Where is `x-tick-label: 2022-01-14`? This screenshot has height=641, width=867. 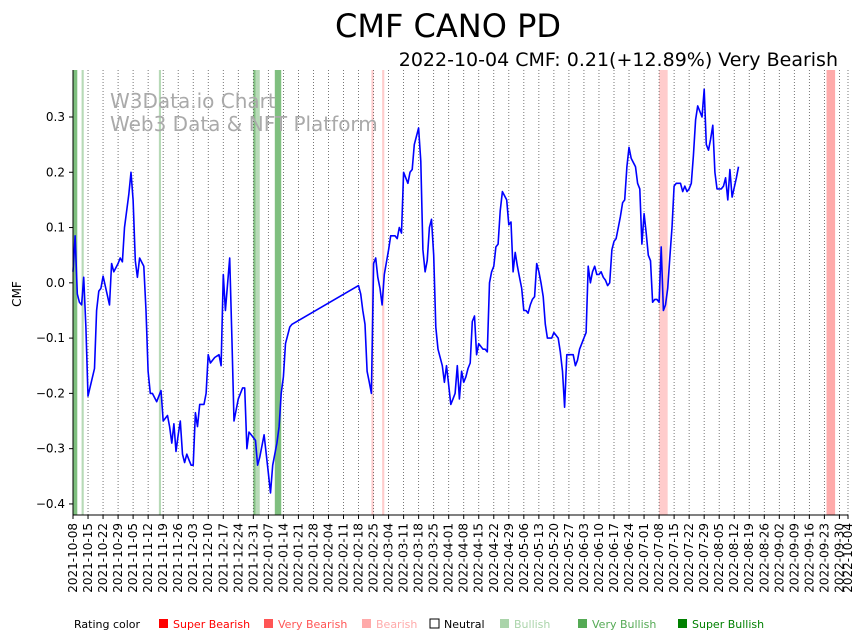
x-tick-label: 2022-01-14 is located at coordinates (283, 558).